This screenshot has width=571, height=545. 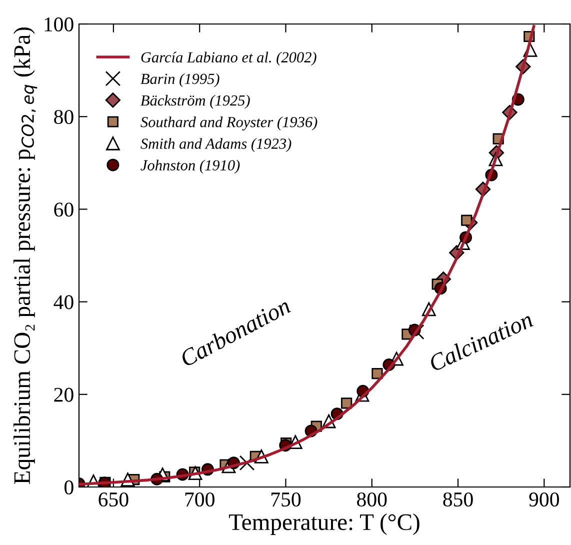 I want to click on y-tick-label: 40, so click(x=64, y=302).